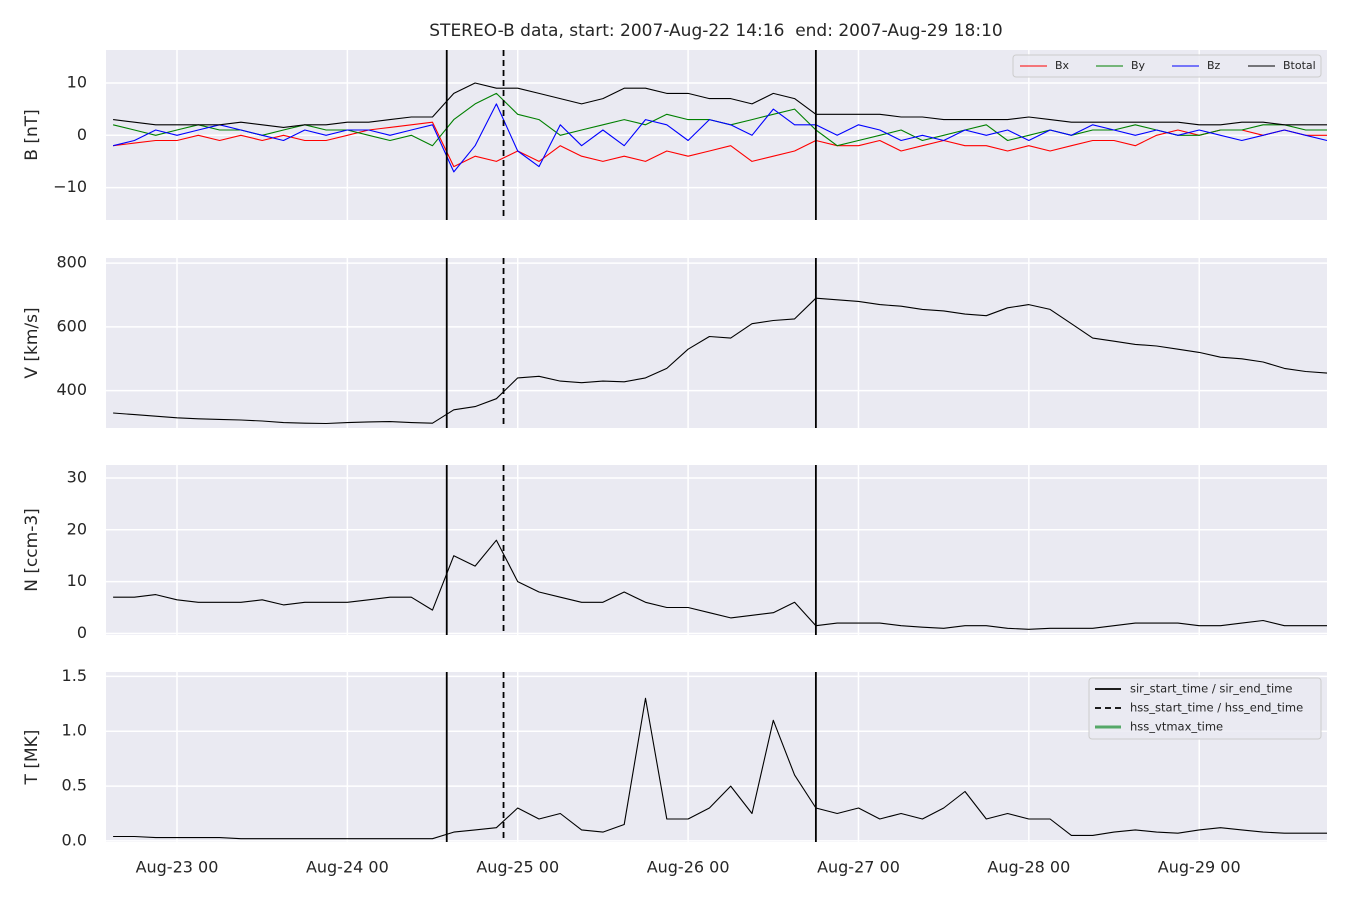 The image size is (1350, 900). What do you see at coordinates (74, 675) in the screenshot?
I see `y-tick-label: 1.5` at bounding box center [74, 675].